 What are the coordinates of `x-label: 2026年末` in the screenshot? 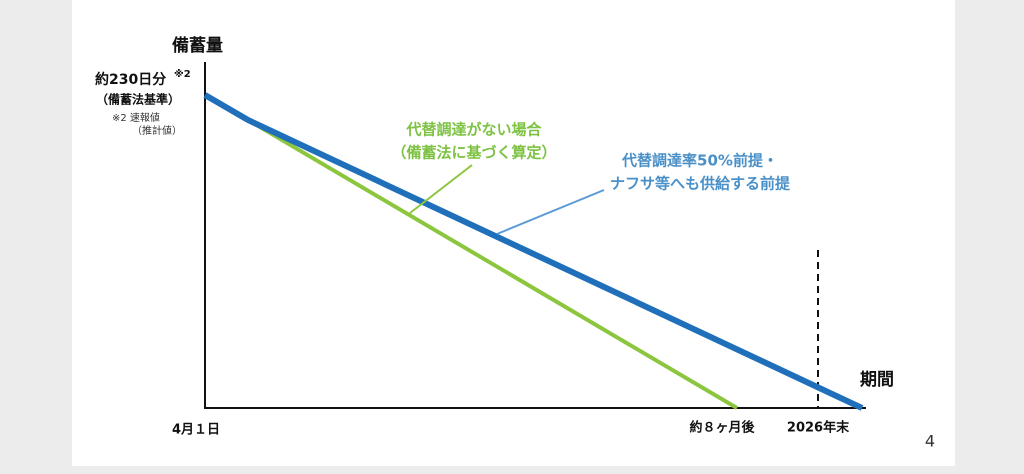 It's located at (818, 428).